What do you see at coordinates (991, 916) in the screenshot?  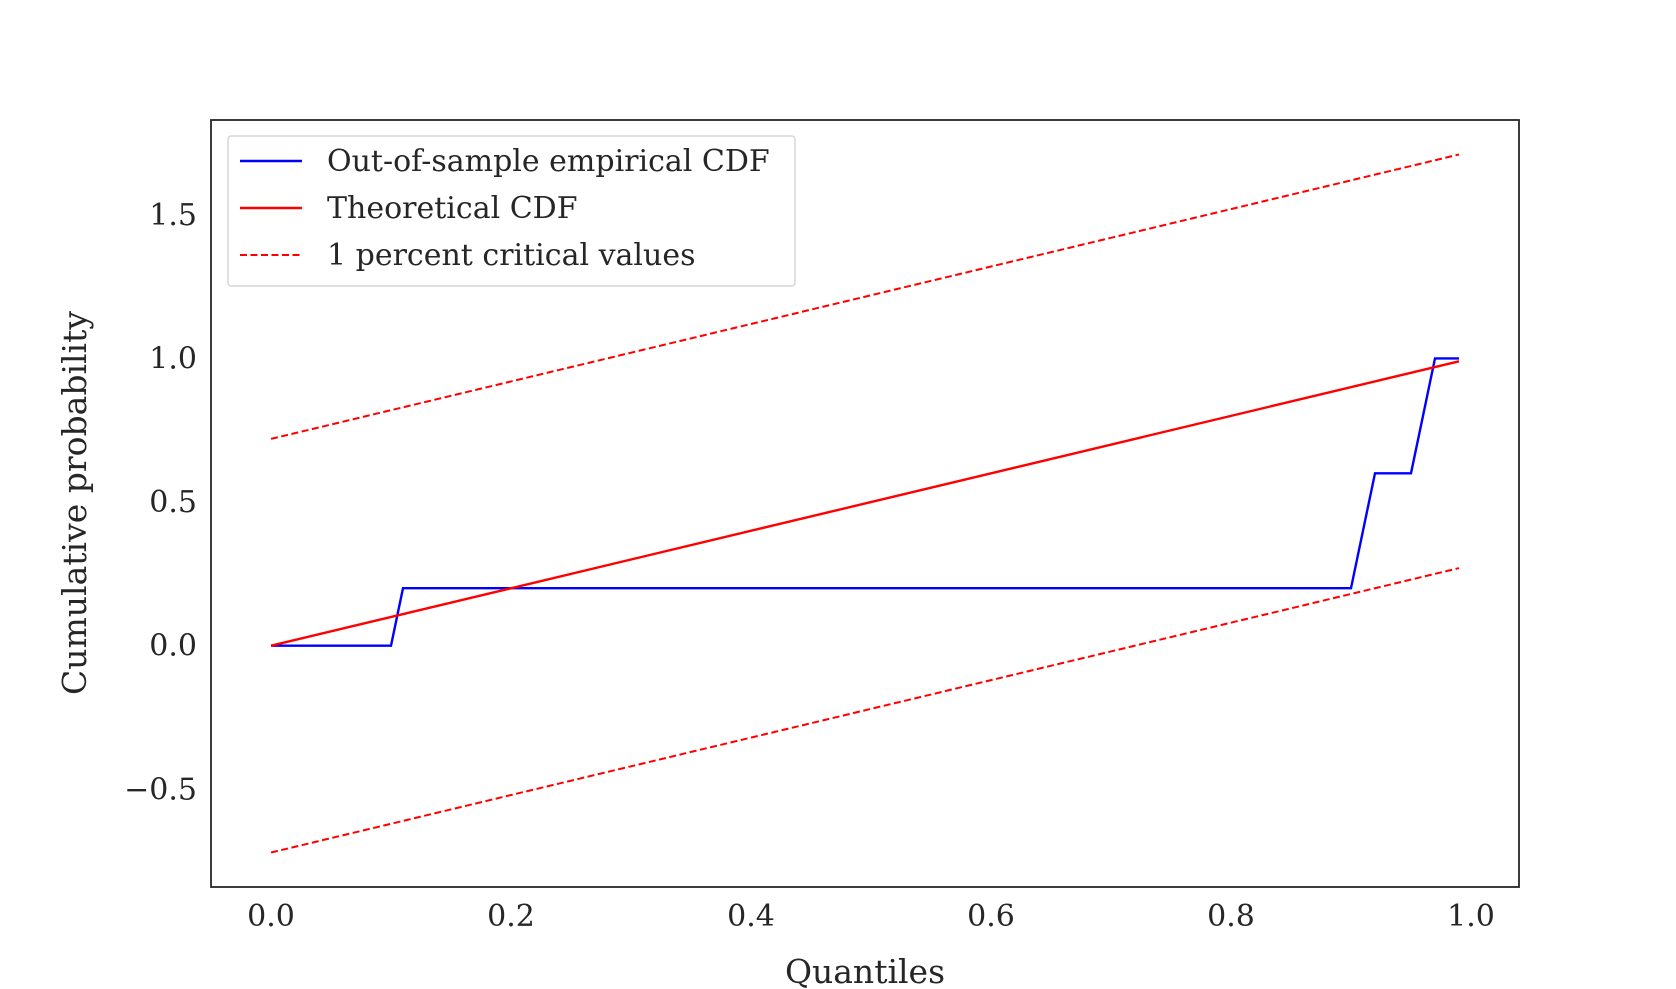 I see `x-tick-label: 0.6` at bounding box center [991, 916].